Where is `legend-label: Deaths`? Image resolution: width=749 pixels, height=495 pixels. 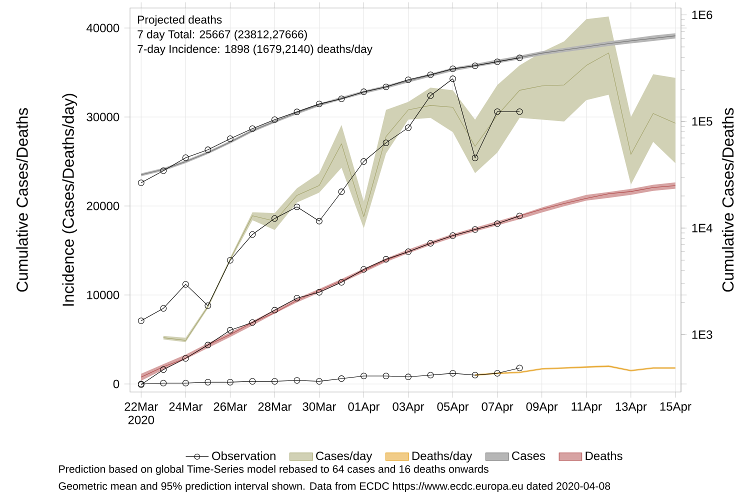
legend-label: Deaths is located at coordinates (604, 455).